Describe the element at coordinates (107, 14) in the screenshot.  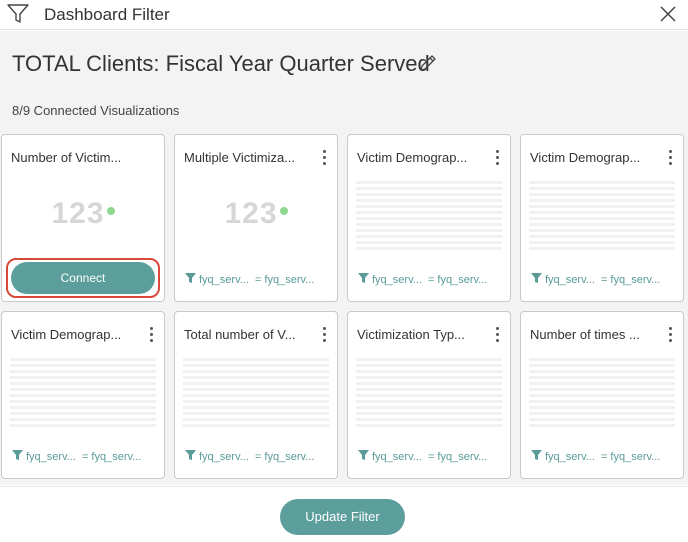
I see `modal-title: Dashboard Filter` at that location.